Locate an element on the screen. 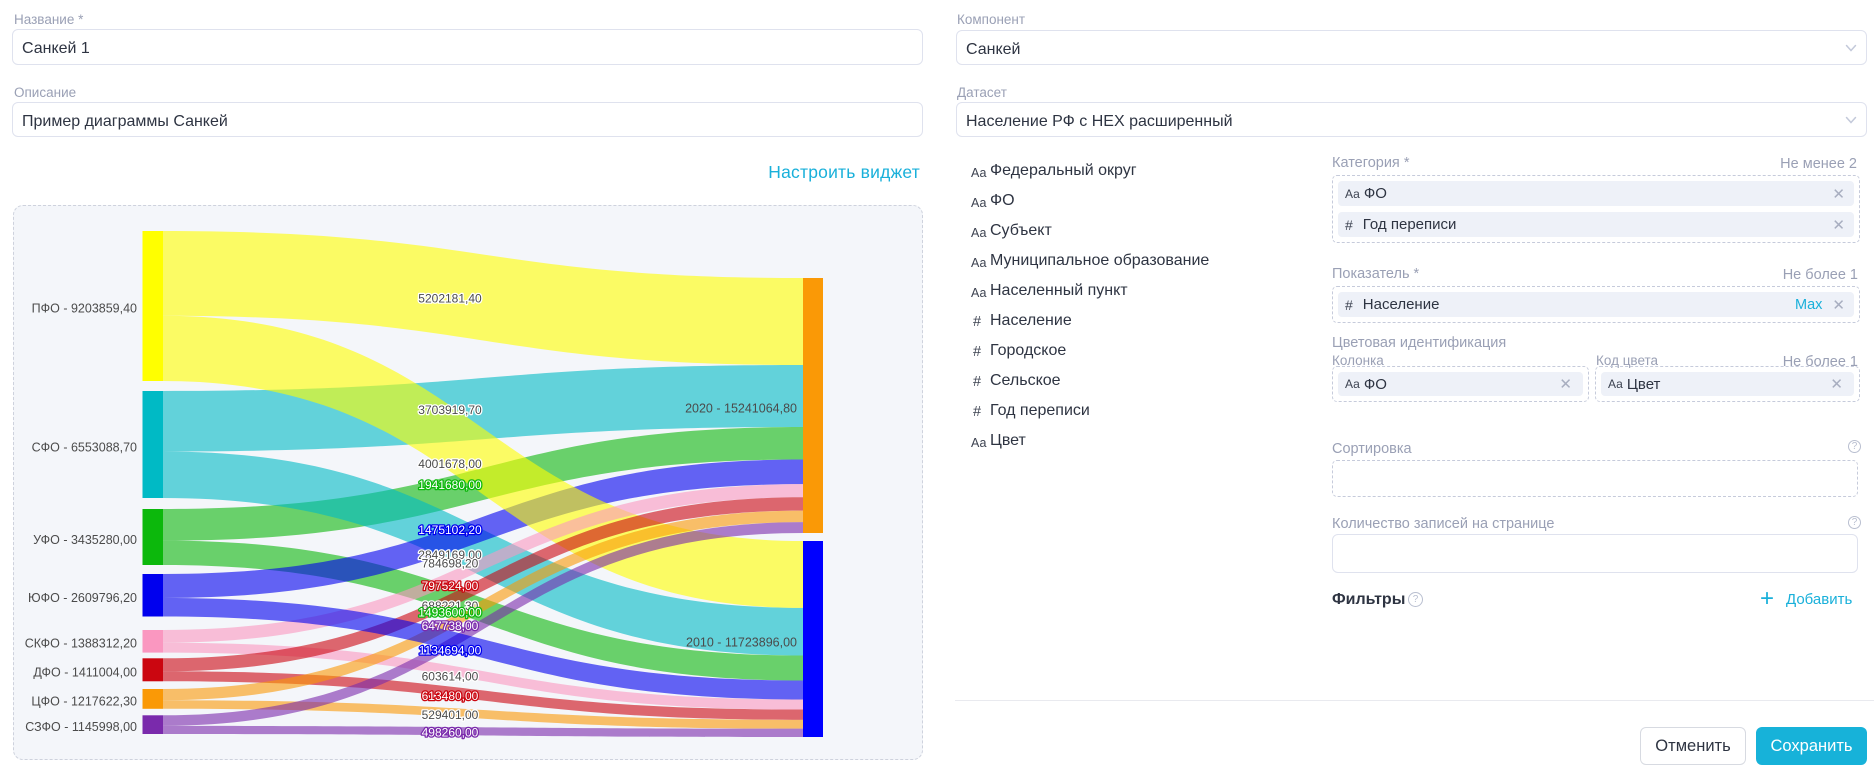 This screenshot has width=1874, height=774. svg-text: 784698,20 is located at coordinates (450, 564).